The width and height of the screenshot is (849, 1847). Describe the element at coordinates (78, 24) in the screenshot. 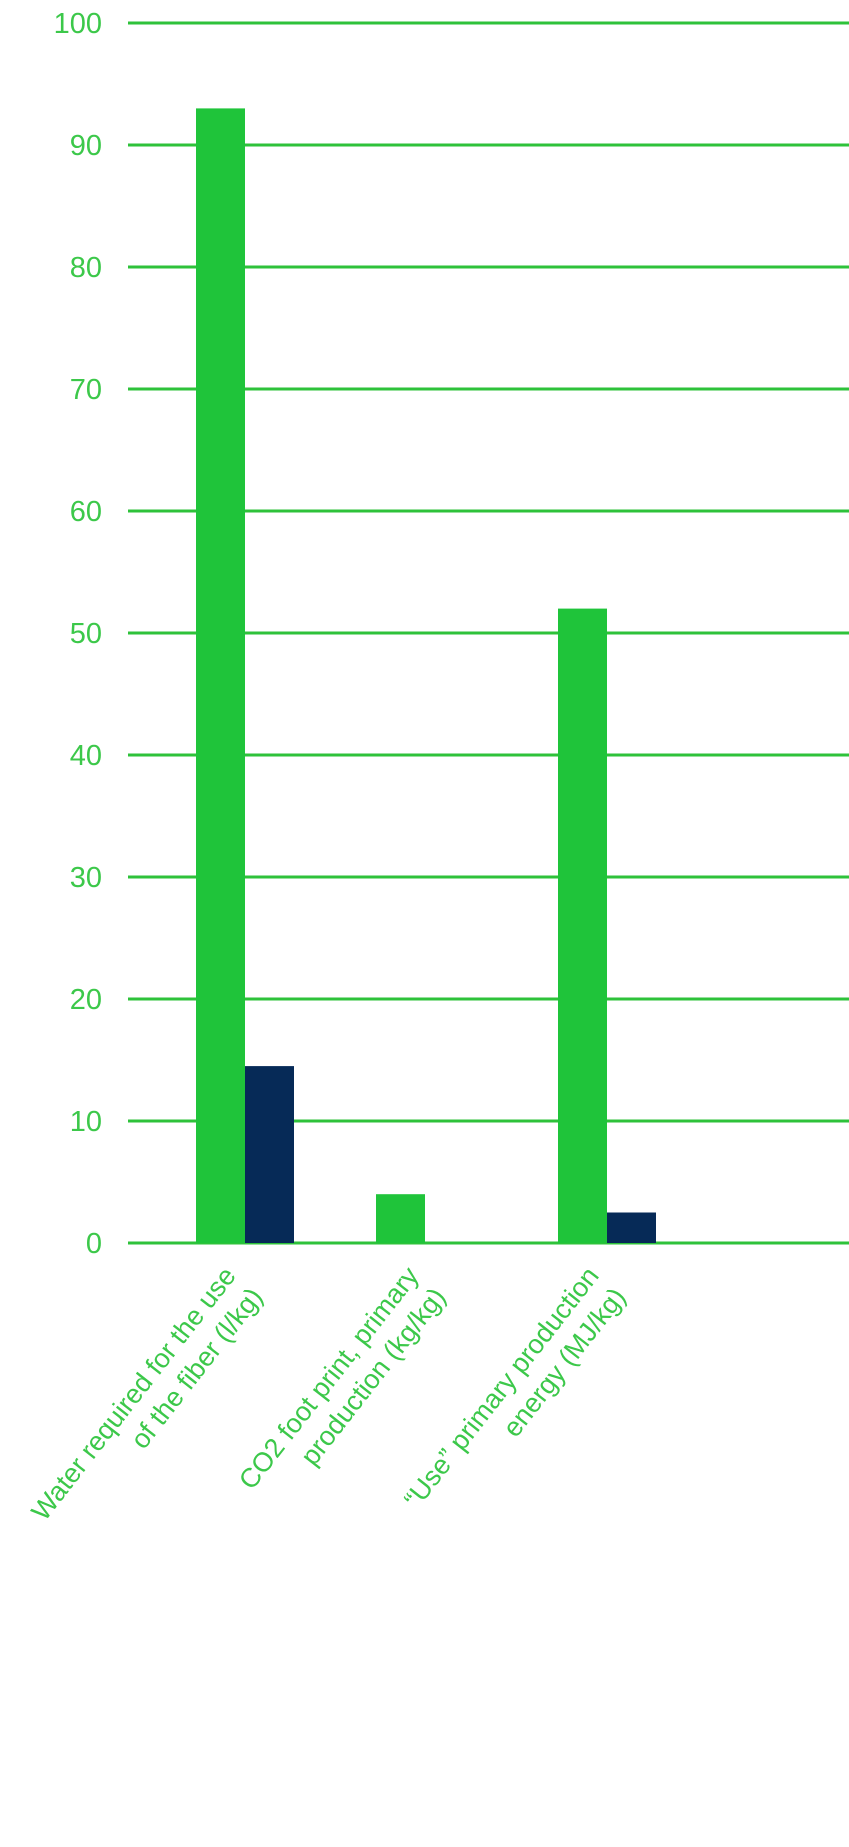

I see `y-tick-label: 100` at that location.